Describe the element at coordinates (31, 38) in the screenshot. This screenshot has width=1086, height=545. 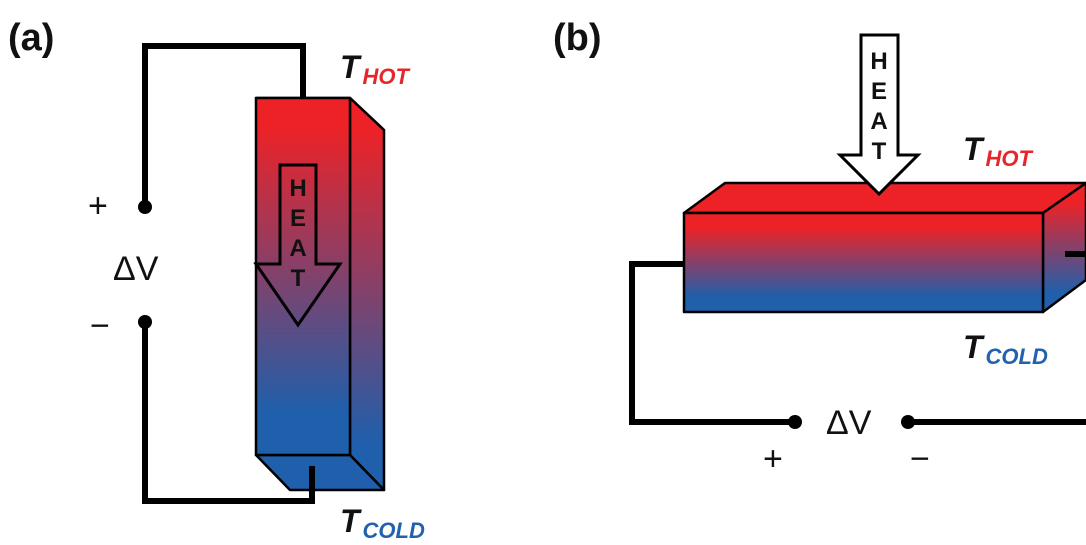
I see `panel-a-label: (a)` at that location.